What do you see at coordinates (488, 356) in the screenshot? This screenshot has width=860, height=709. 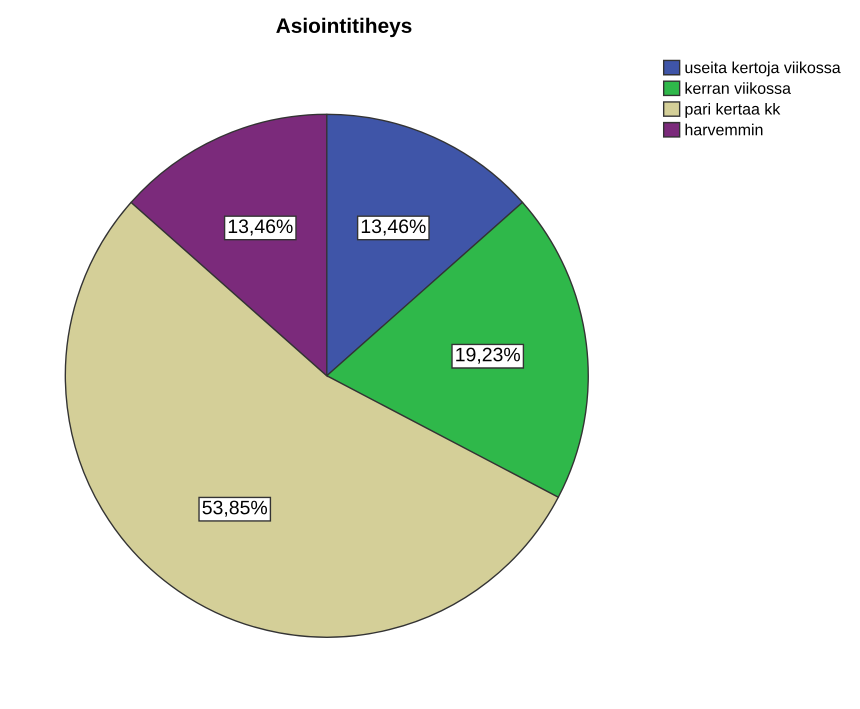 I see `data-label: 19,23%` at bounding box center [488, 356].